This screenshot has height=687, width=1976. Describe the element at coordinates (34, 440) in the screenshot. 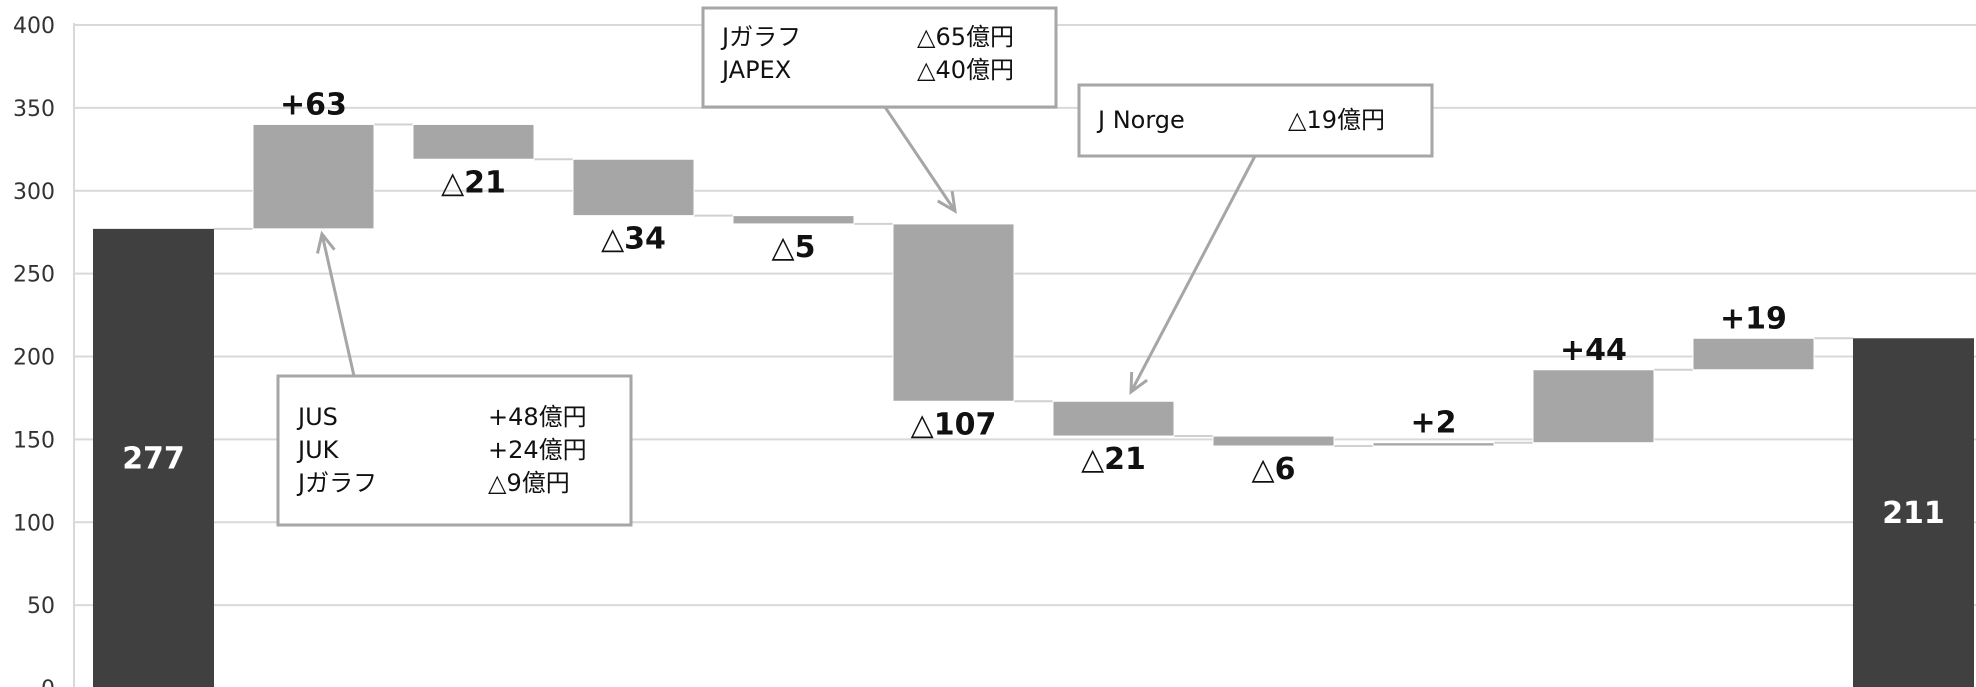

I see `y-tick-label: 150` at that location.